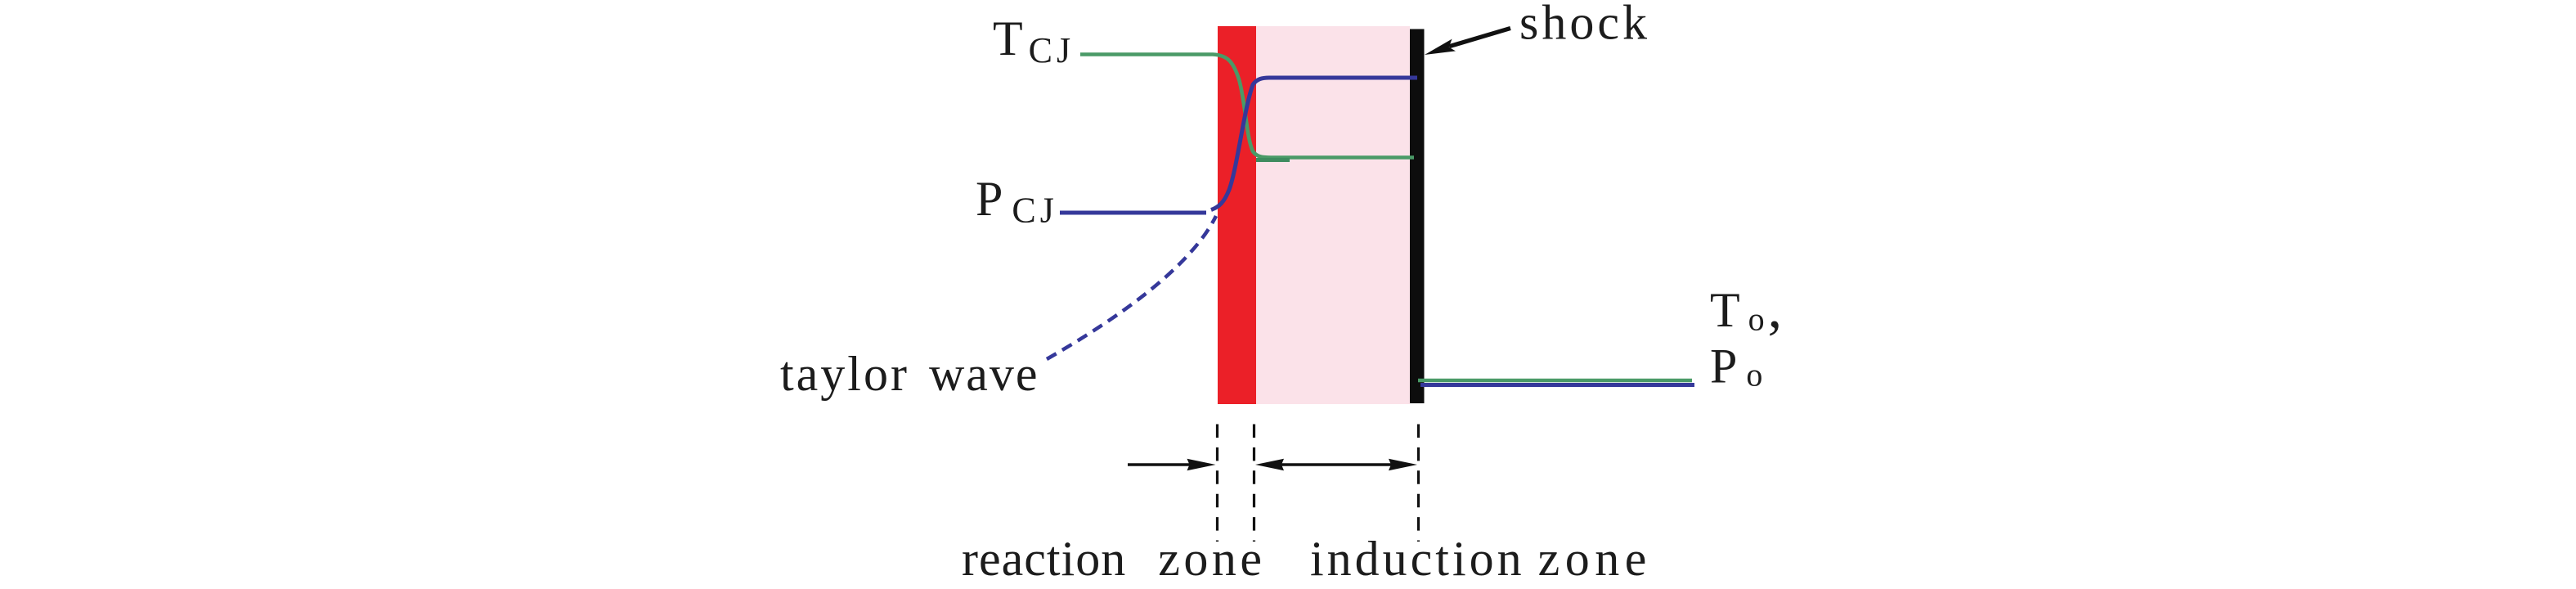 This screenshot has height=589, width=2576. What do you see at coordinates (1034, 40) in the screenshot?
I see `svg-text:TCJ: T CJ` at bounding box center [1034, 40].